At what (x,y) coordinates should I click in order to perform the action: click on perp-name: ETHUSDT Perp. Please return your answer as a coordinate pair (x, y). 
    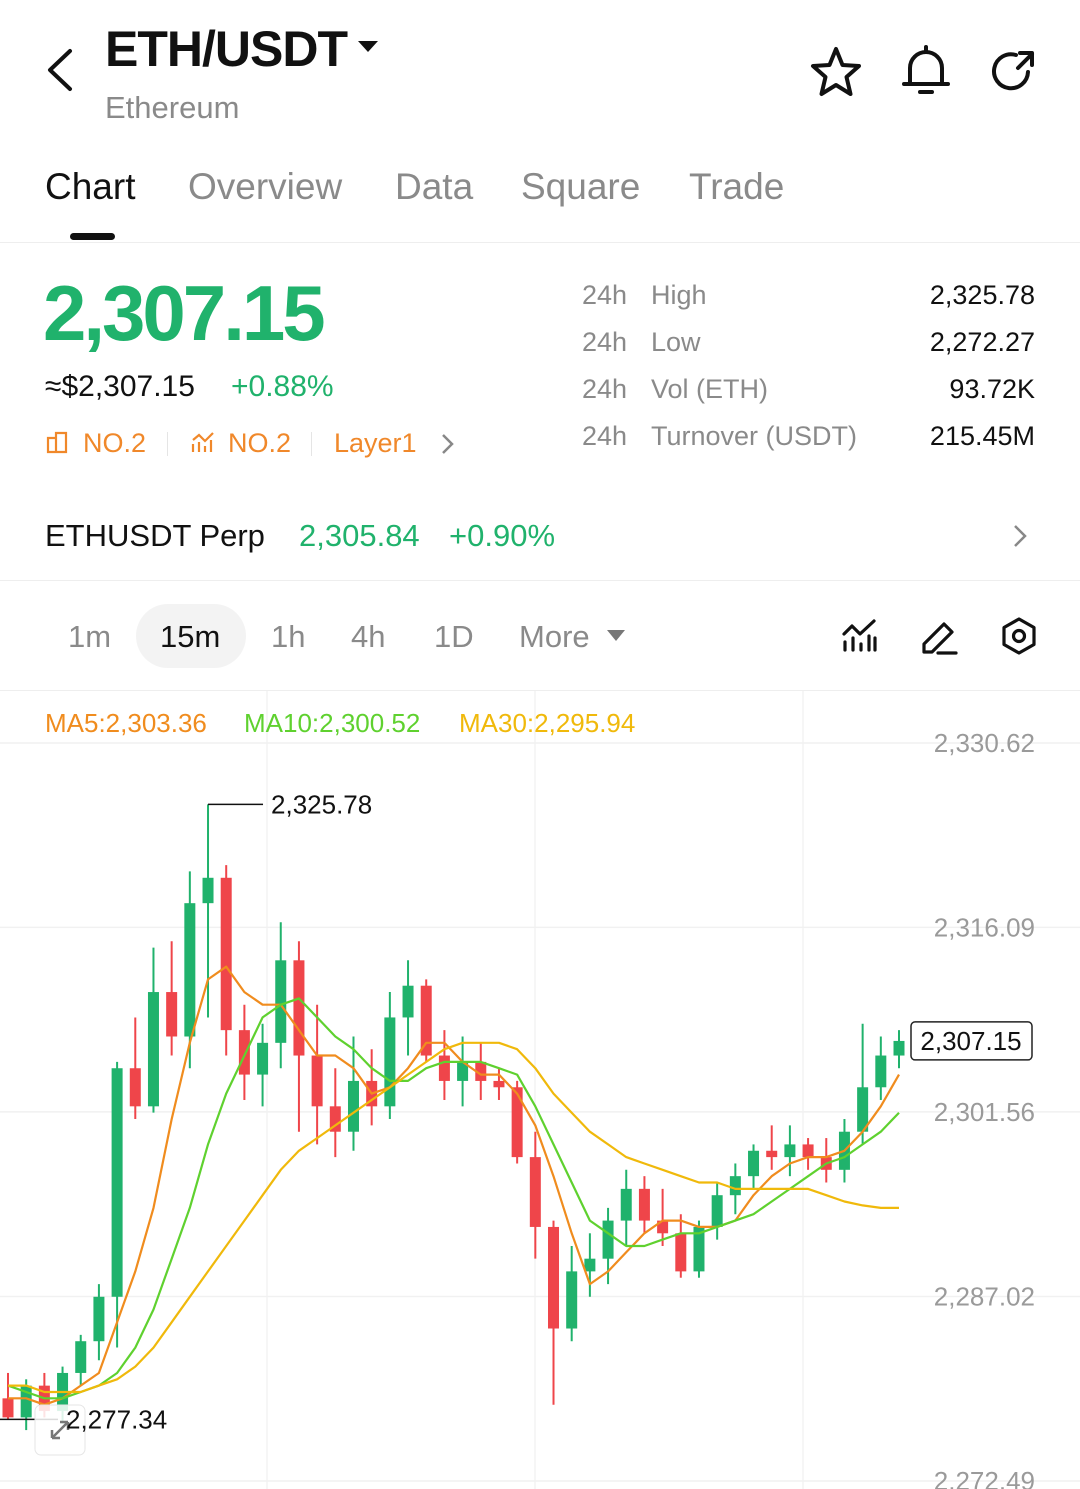
    Looking at the image, I should click on (155, 535).